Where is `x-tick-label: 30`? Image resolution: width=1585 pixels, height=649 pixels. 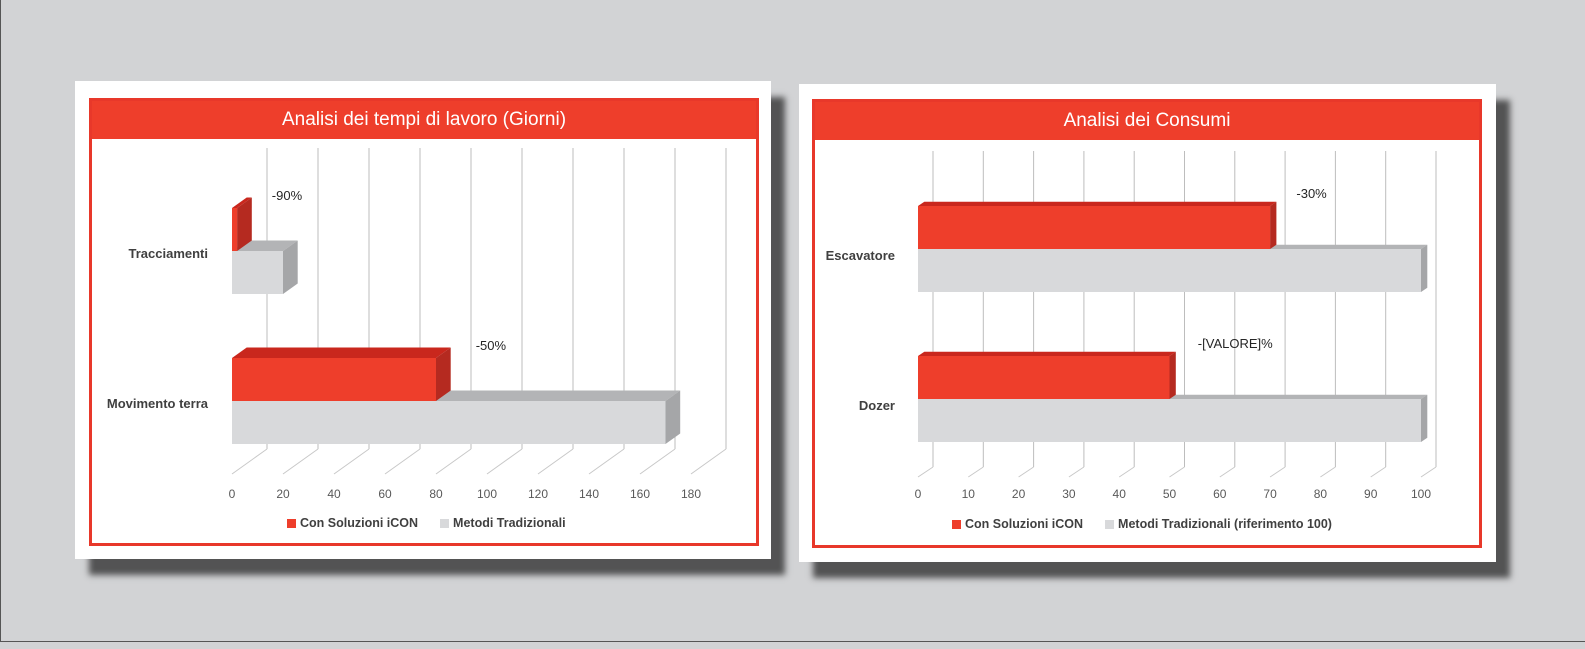 x-tick-label: 30 is located at coordinates (1069, 494).